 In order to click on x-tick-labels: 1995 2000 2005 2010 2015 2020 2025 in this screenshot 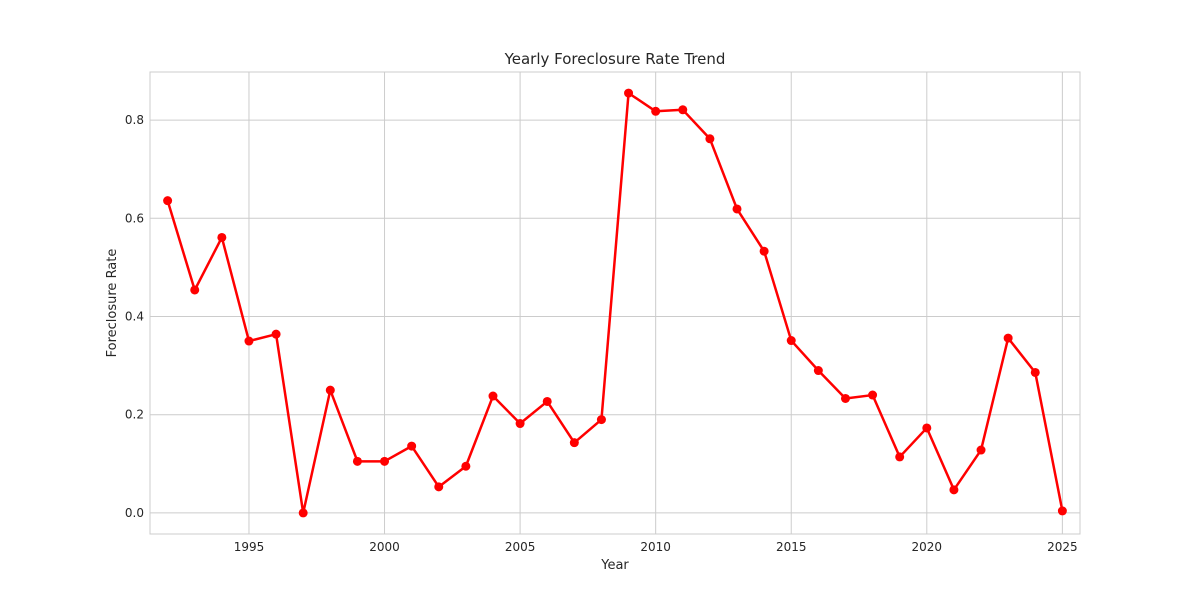, I will do `click(656, 547)`.